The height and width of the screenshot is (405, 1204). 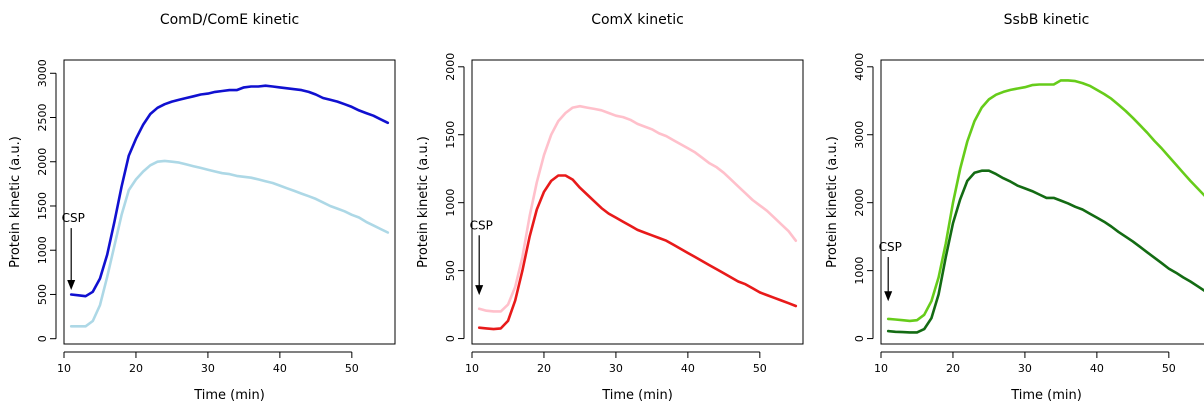 What do you see at coordinates (859, 67) in the screenshot?
I see `y-tick-label: 4000` at bounding box center [859, 67].